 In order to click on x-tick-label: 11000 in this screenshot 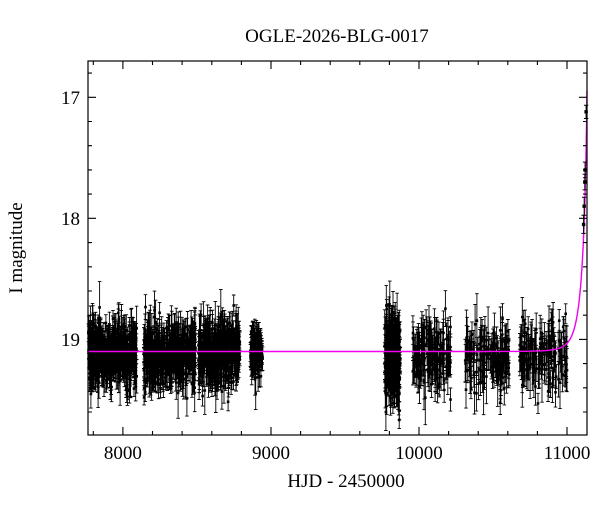, I will do `click(567, 453)`.